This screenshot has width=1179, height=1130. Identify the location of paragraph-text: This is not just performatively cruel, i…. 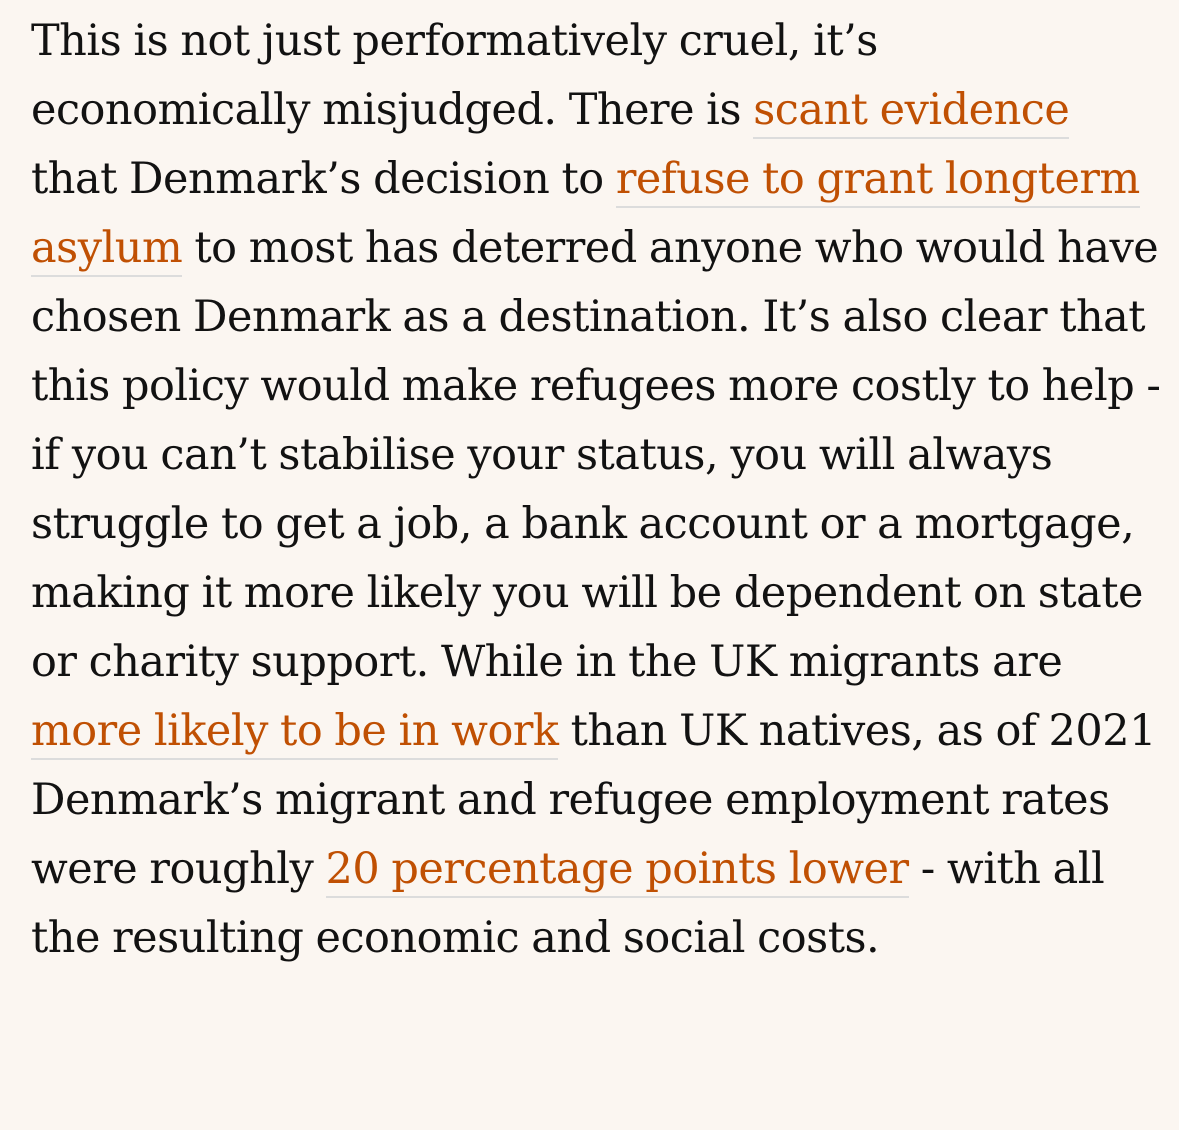
(454, 75).